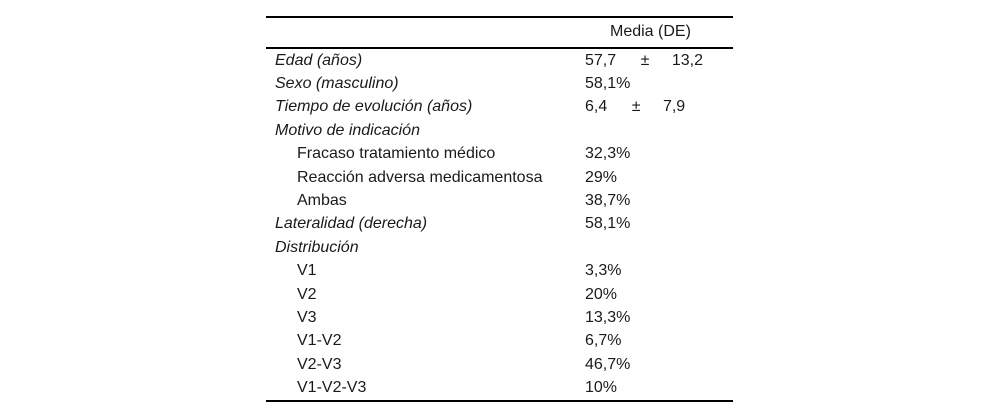  Describe the element at coordinates (307, 294) in the screenshot. I see `row-label: V2` at that location.